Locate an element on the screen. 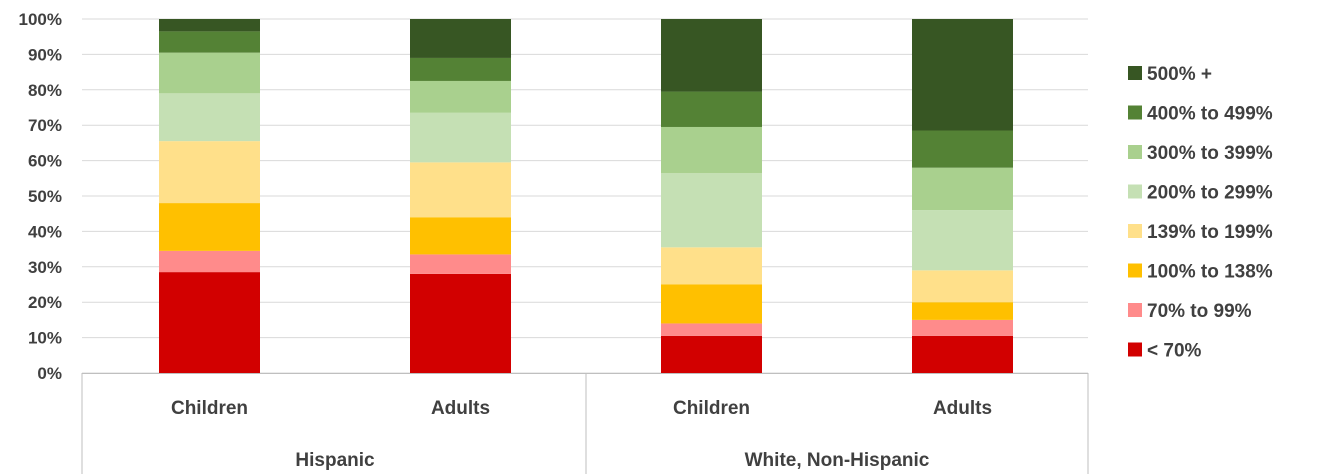  y-tick-label: 0% is located at coordinates (49, 373).